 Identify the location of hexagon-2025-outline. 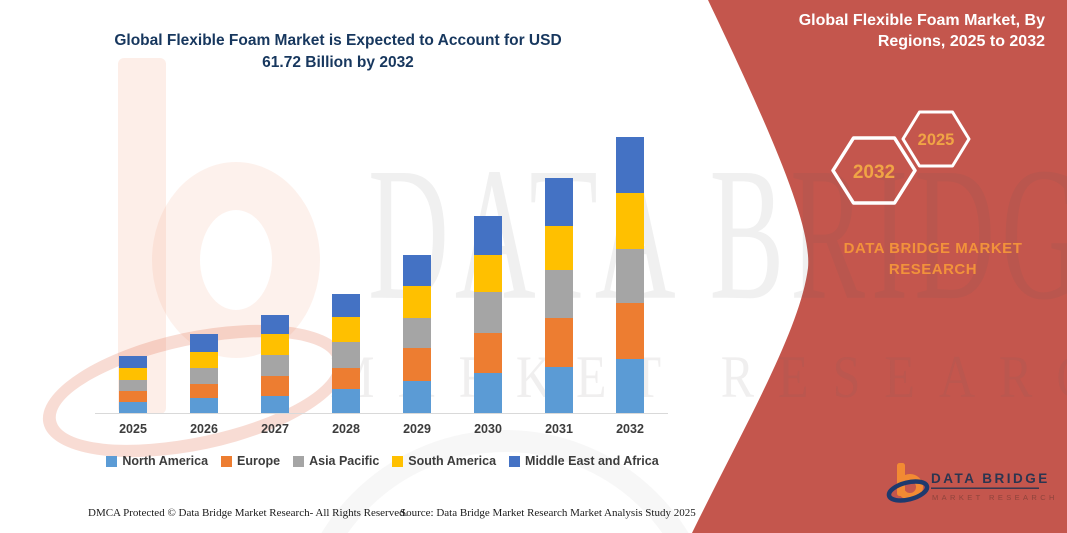
(936, 139).